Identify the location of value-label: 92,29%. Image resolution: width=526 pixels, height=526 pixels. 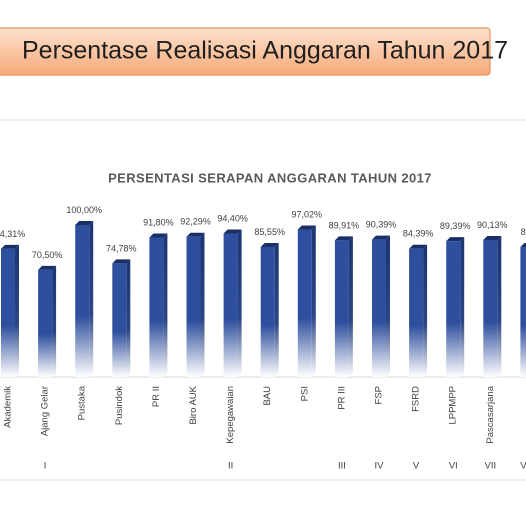
(195, 222).